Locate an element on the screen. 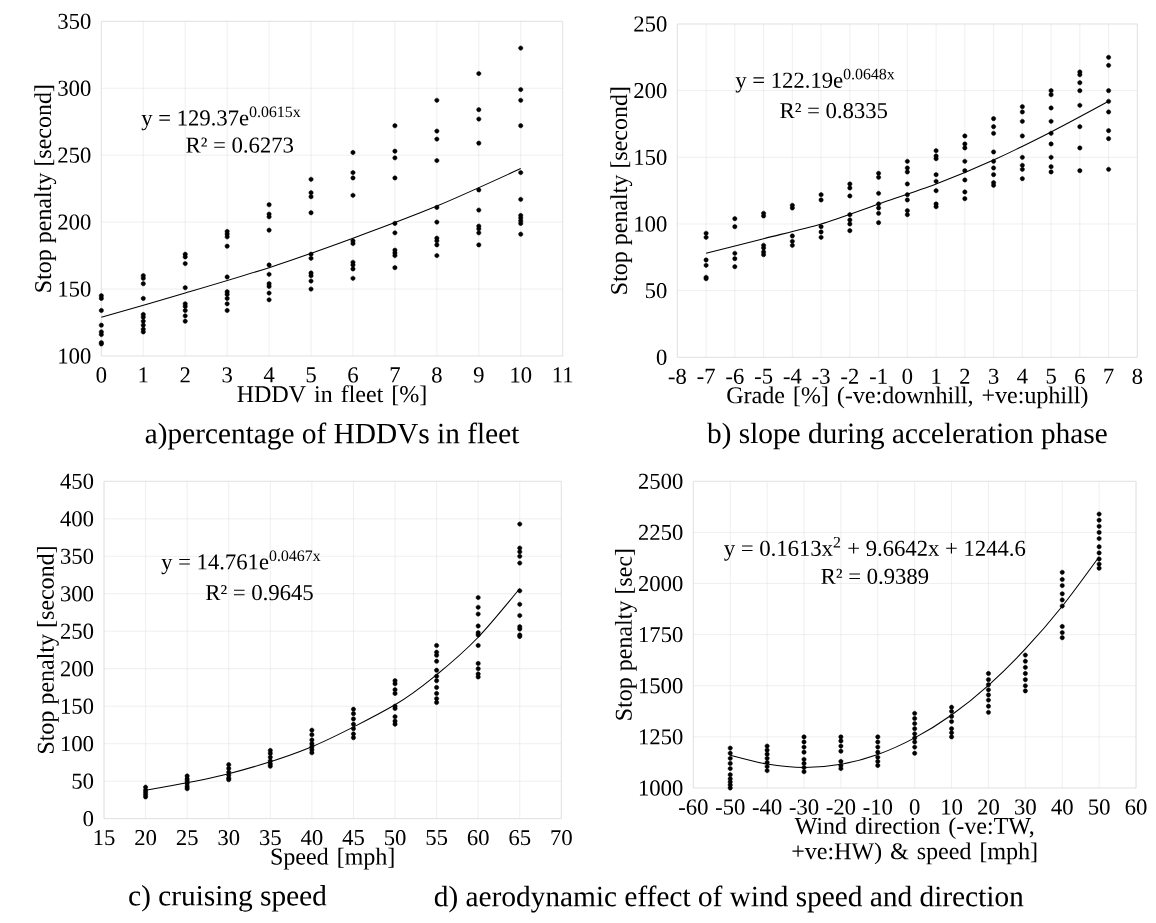 This screenshot has height=923, width=1156. x-axis-title: Wind direction (-ve:TW, +ve:HW) & speed [mph] is located at coordinates (914, 841).